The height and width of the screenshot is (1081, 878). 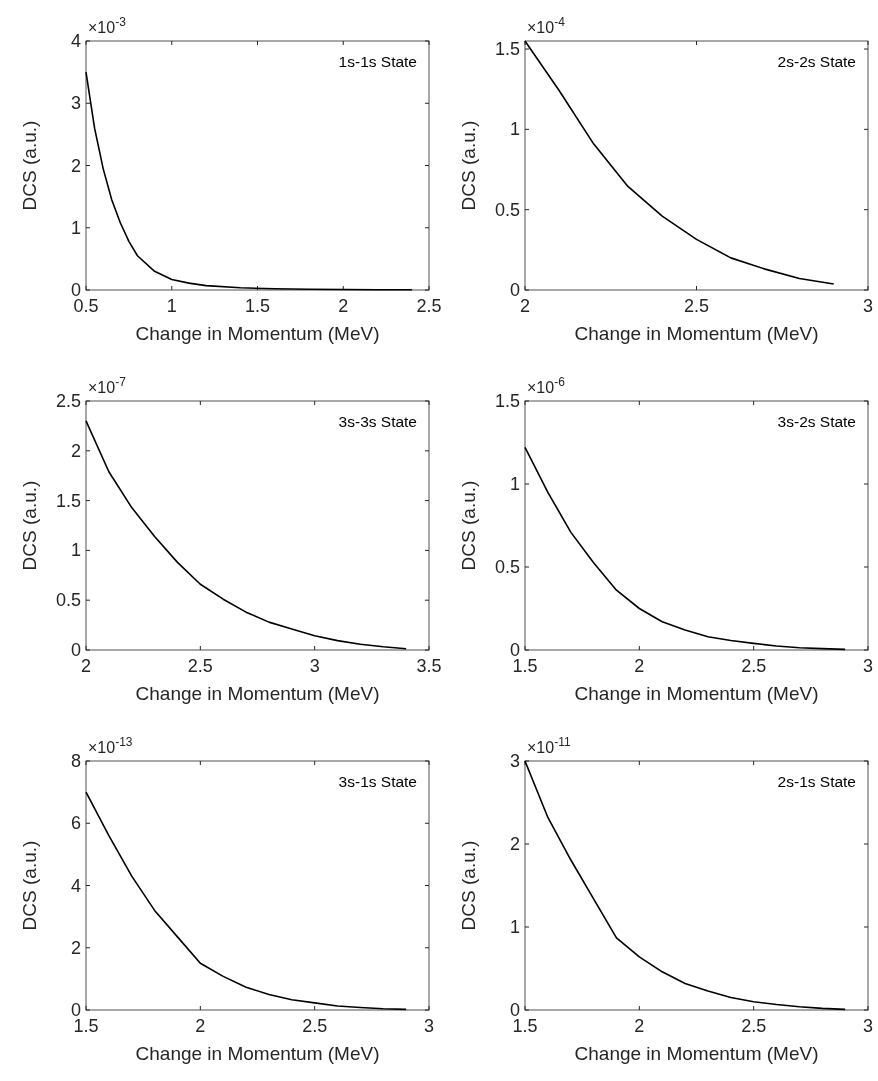 I want to click on text: ×10$^{-3}$, so click(x=107, y=25).